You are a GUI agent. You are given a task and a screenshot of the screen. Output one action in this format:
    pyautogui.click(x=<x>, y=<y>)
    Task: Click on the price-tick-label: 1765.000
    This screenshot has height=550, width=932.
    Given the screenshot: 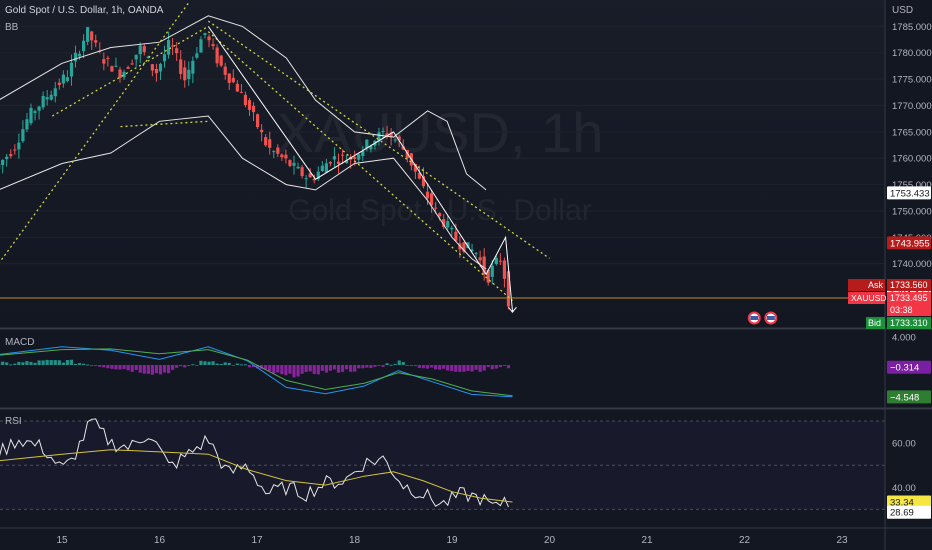 What is the action you would take?
    pyautogui.click(x=912, y=132)
    